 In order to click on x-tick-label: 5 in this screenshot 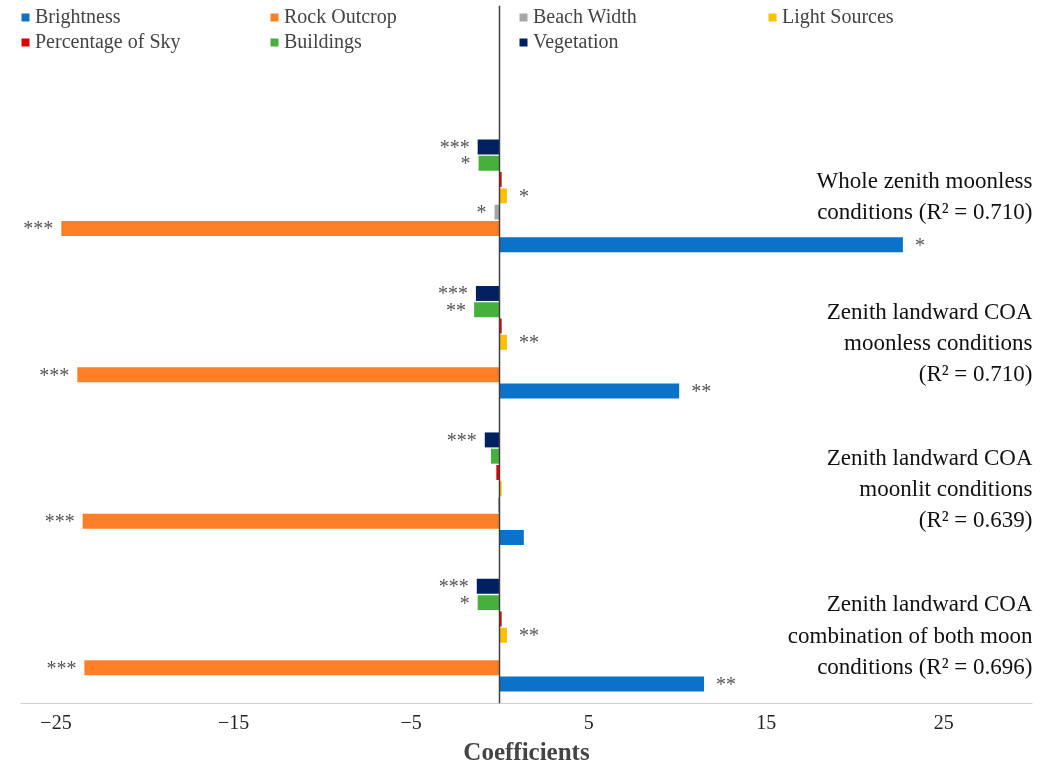, I will do `click(588, 721)`.